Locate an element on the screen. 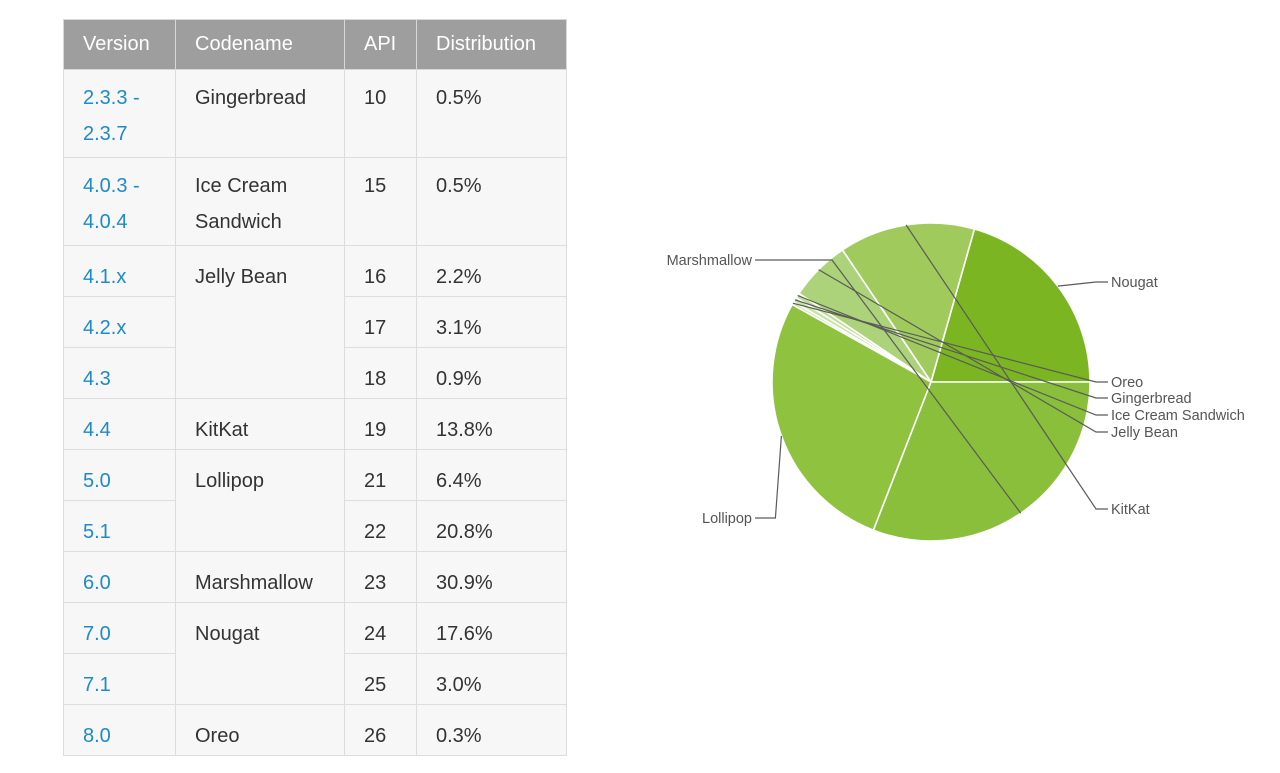  version-link: 4.1.x is located at coordinates (119, 271).